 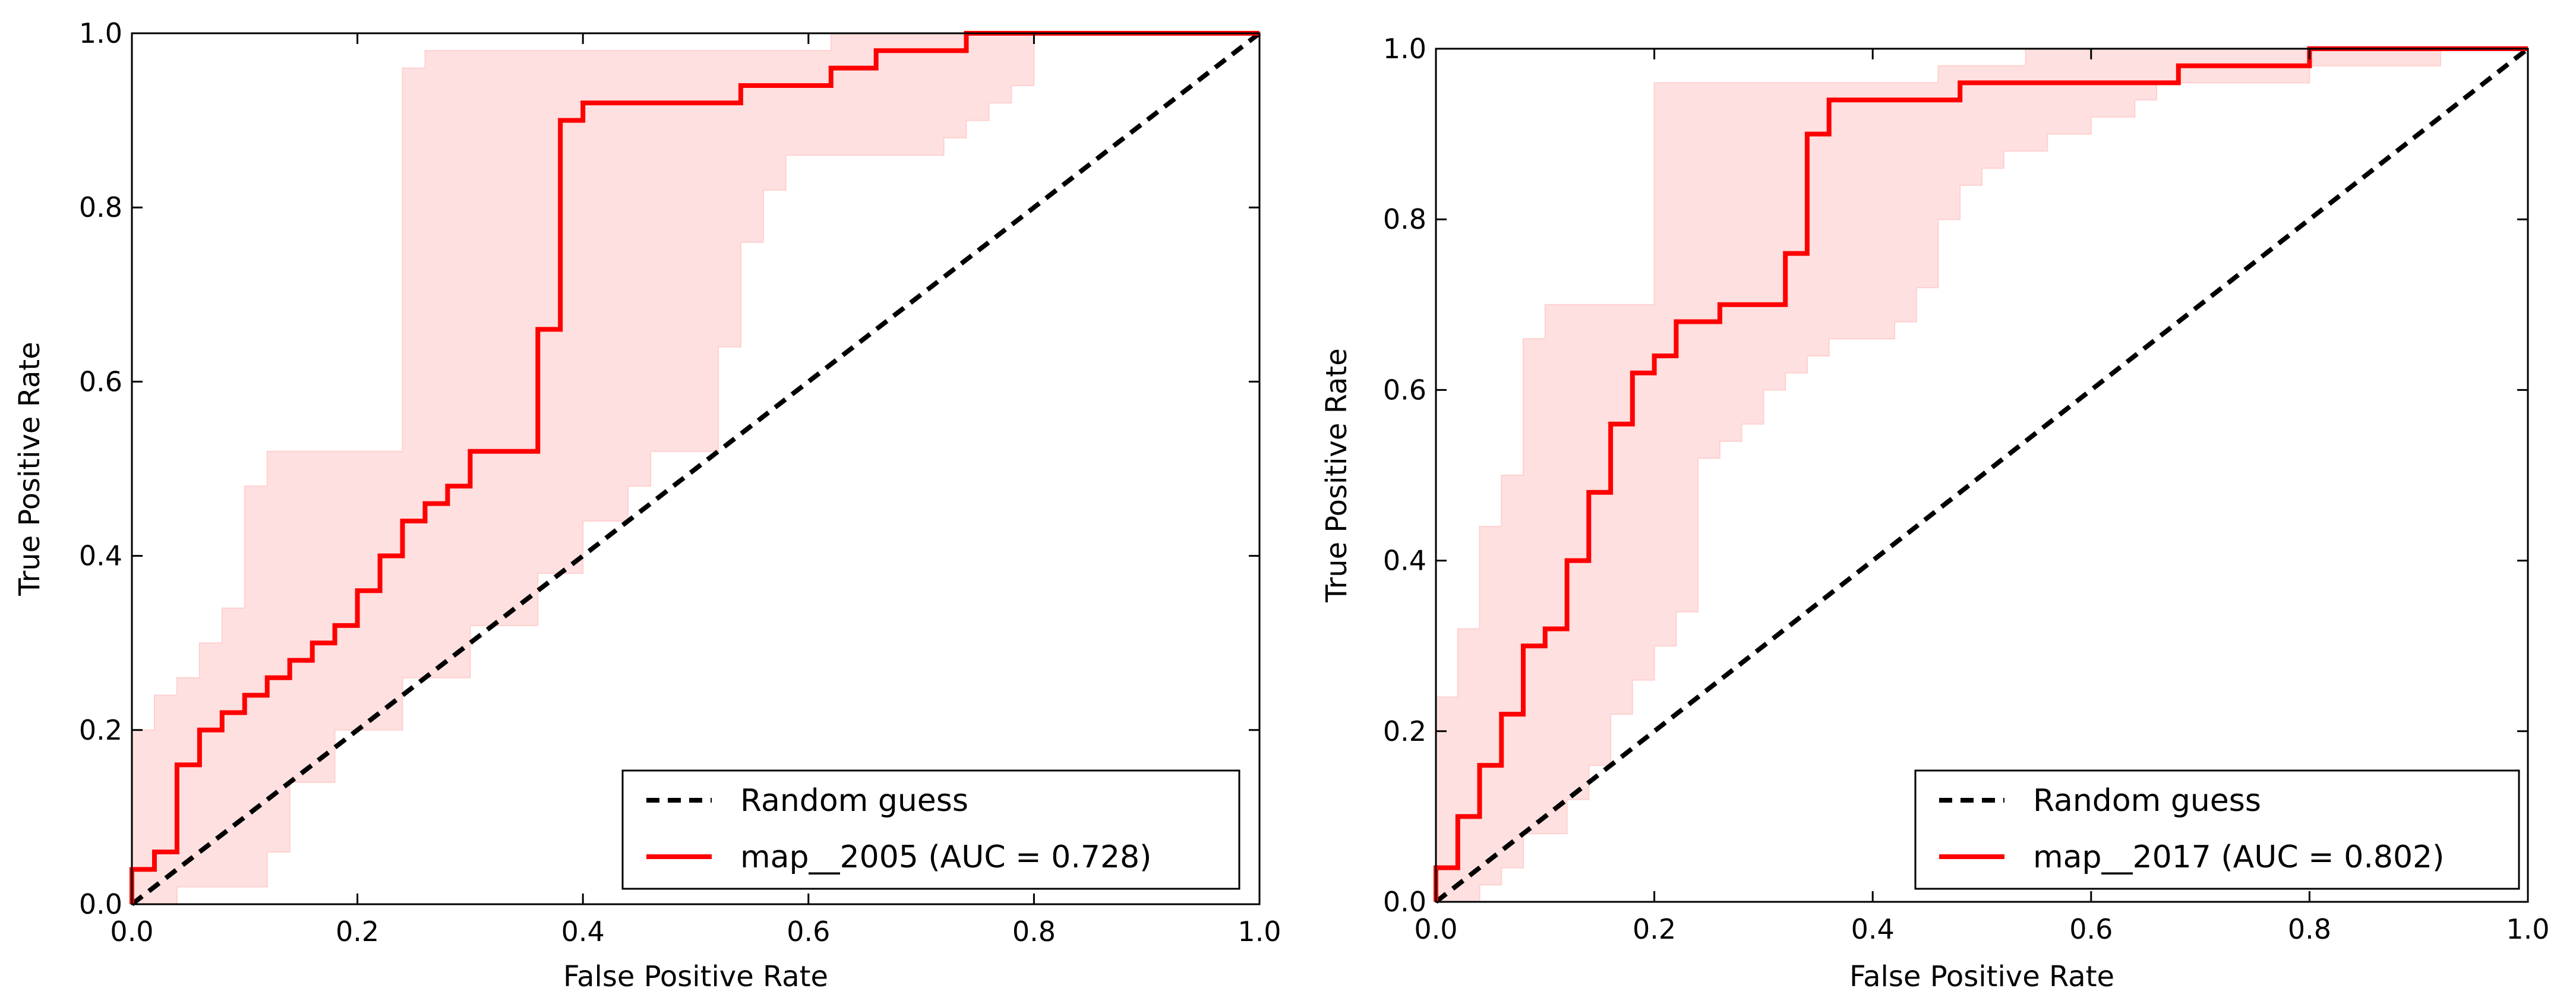 What do you see at coordinates (945, 857) in the screenshot?
I see `legend-entry: map__2005 (AUC = 0.728)` at bounding box center [945, 857].